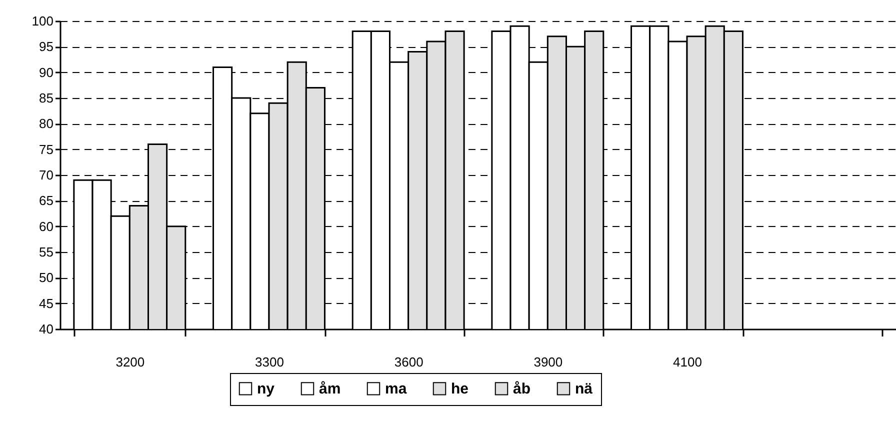  Describe the element at coordinates (522, 389) in the screenshot. I see `legend-label: åb` at that location.